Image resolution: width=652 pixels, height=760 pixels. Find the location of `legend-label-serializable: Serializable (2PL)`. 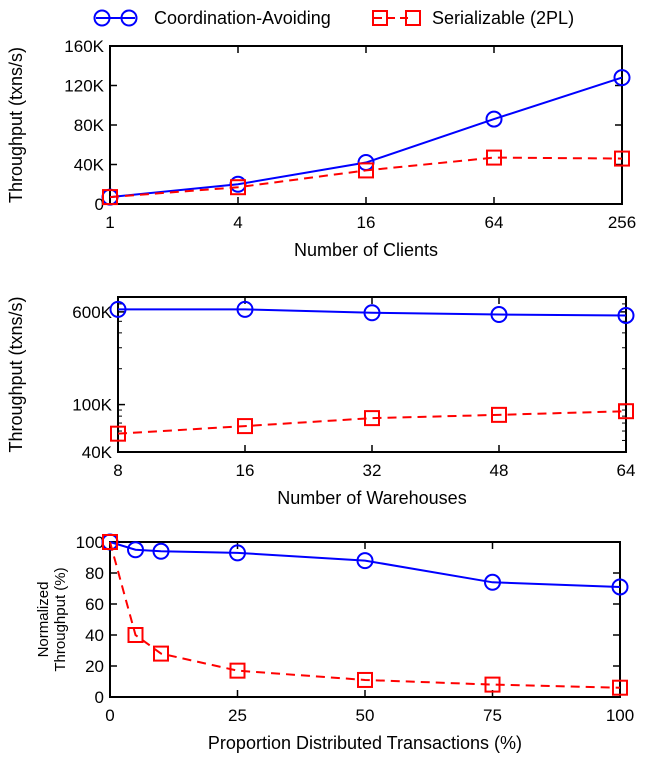

legend-label-serializable: Serializable (2PL) is located at coordinates (503, 18).